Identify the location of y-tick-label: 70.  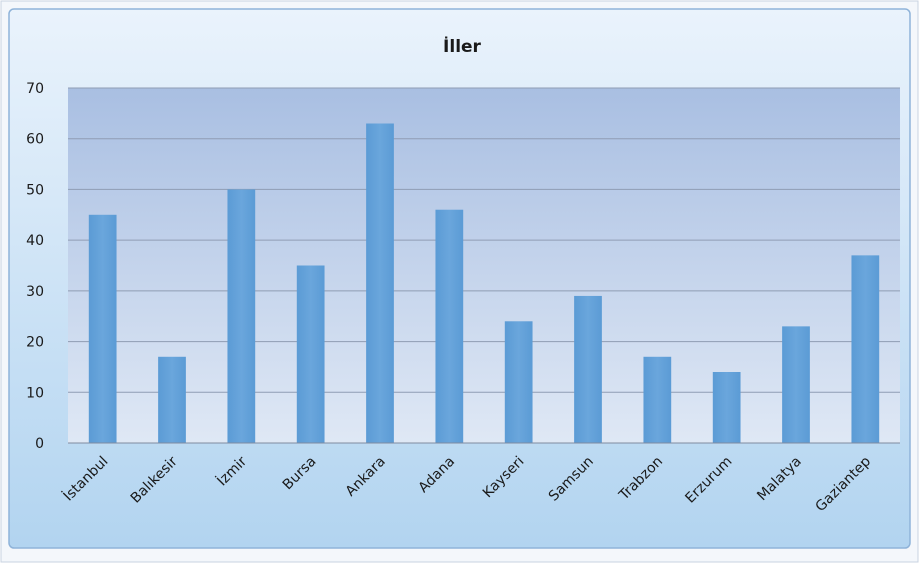
(35, 89).